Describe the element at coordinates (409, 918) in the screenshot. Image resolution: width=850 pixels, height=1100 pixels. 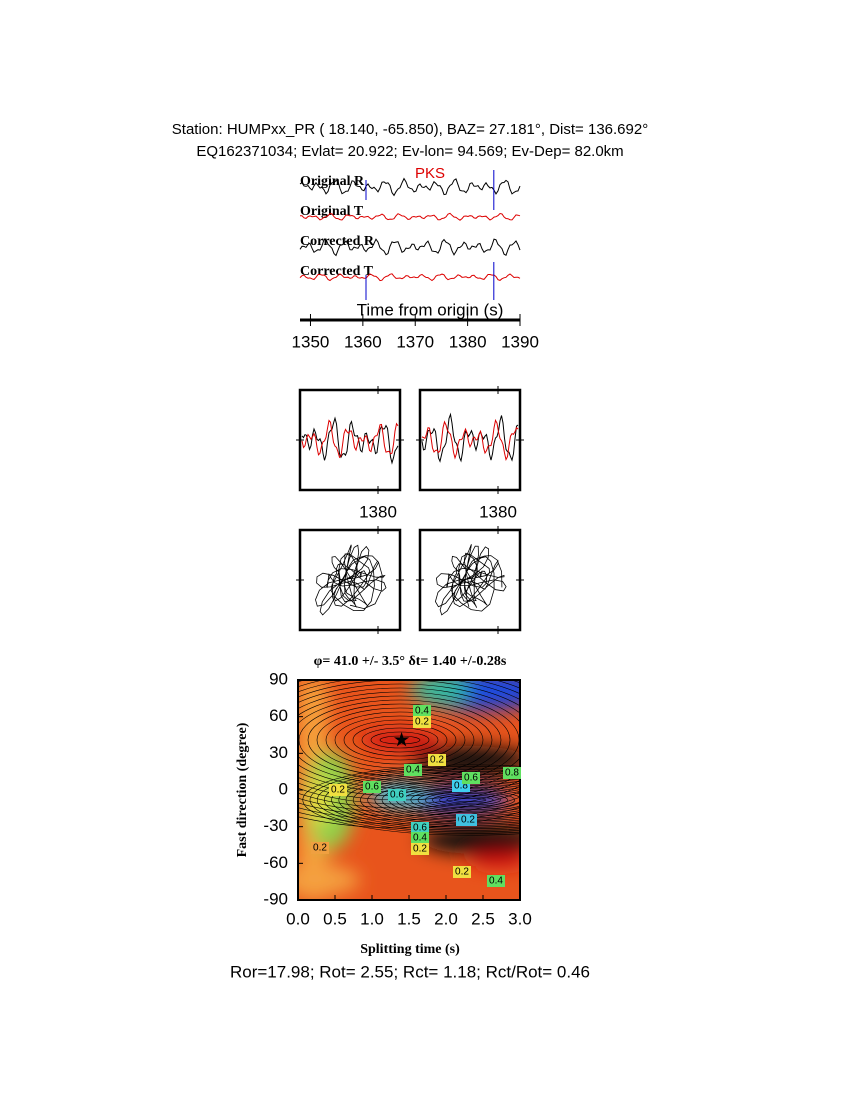
I see `x-tick-label: 1.5` at that location.